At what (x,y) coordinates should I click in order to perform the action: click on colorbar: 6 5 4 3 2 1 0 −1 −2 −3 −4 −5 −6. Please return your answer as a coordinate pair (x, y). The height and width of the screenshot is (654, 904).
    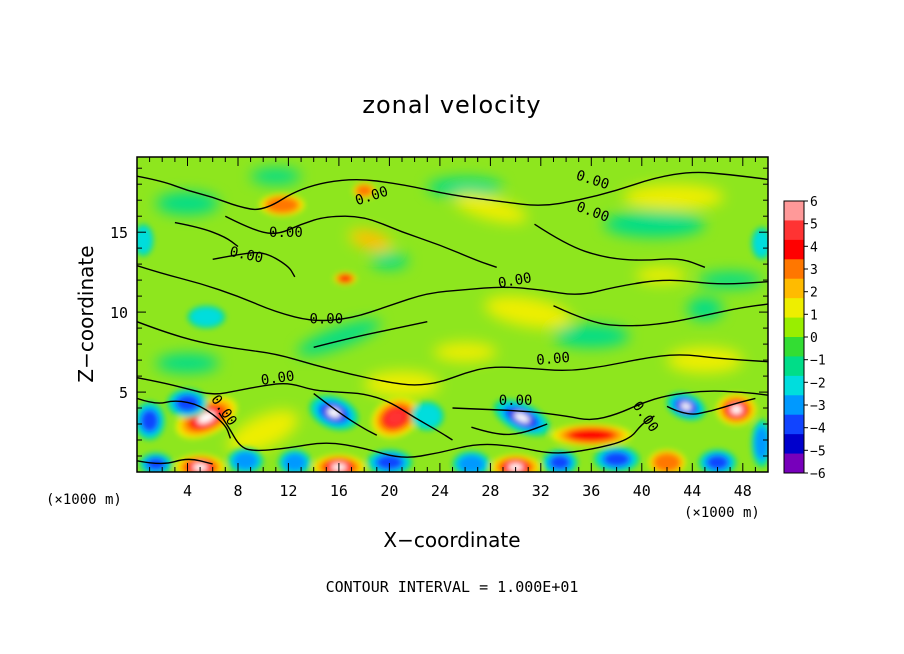
    Looking at the image, I should click on (804, 338).